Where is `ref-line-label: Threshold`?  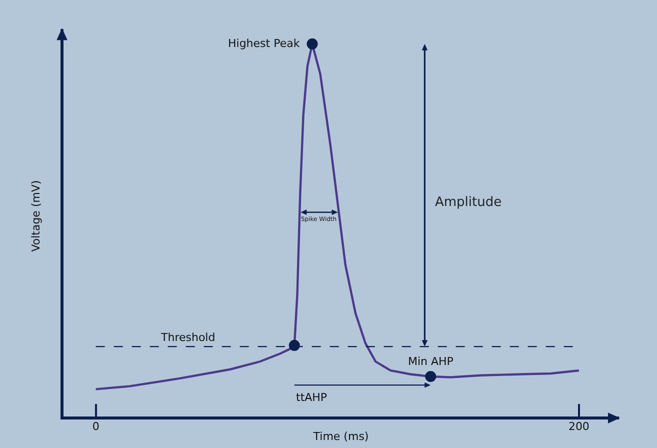
ref-line-label: Threshold is located at coordinates (188, 337).